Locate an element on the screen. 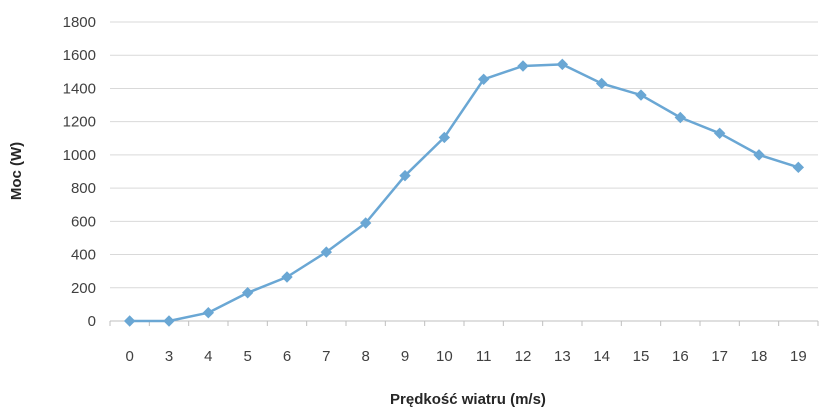 This screenshot has height=409, width=819. x-tick-label: 19 is located at coordinates (798, 356).